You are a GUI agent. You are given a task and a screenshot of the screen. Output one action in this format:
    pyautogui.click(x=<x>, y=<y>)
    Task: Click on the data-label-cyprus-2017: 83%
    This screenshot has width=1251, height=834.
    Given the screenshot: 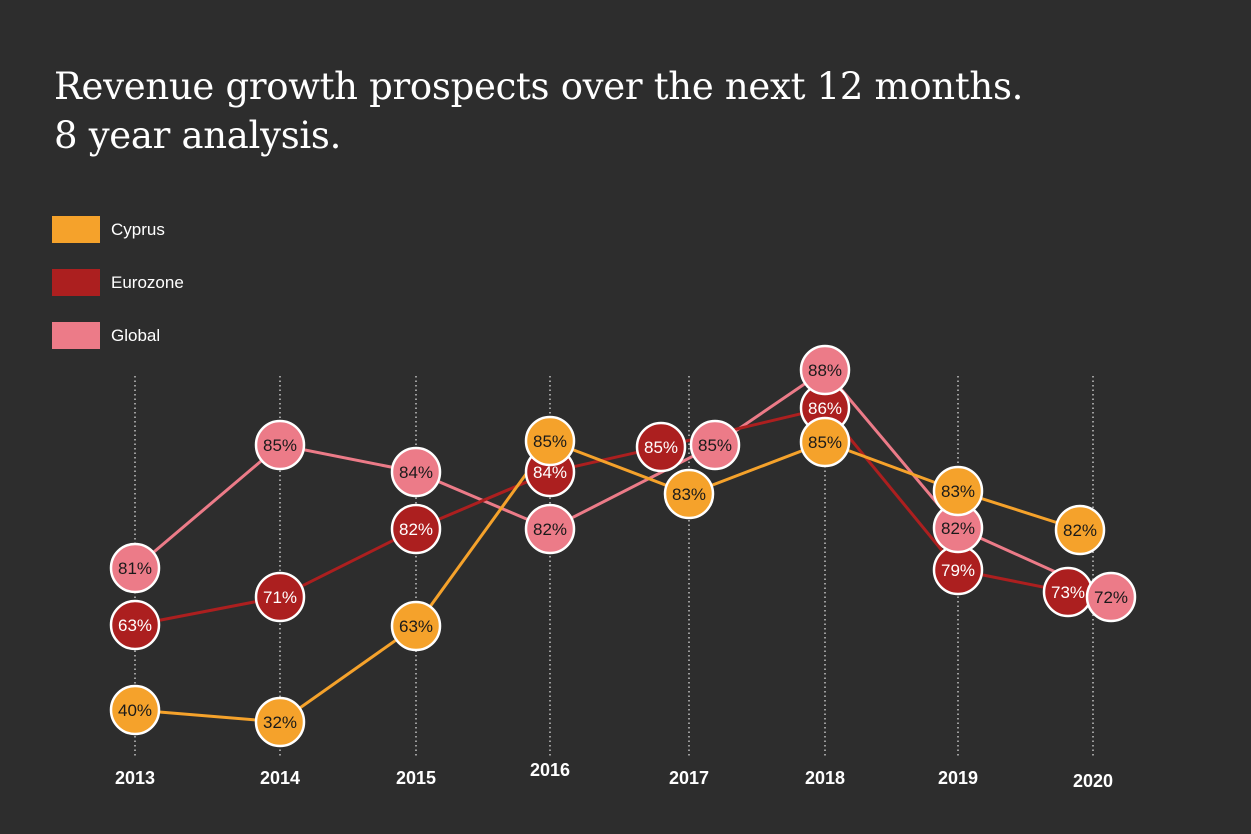 What is the action you would take?
    pyautogui.click(x=689, y=494)
    